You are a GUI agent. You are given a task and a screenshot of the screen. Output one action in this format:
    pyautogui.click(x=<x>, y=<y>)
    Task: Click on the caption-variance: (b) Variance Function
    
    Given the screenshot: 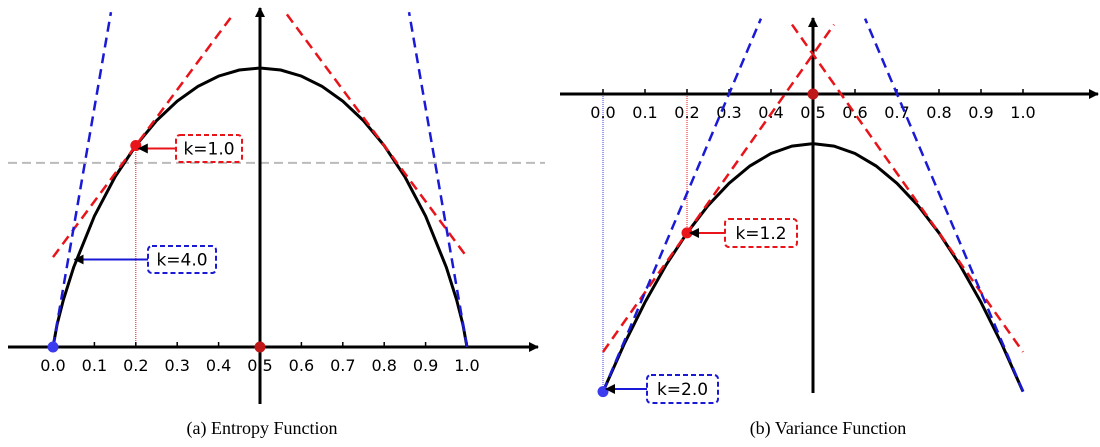 What is the action you would take?
    pyautogui.click(x=828, y=428)
    